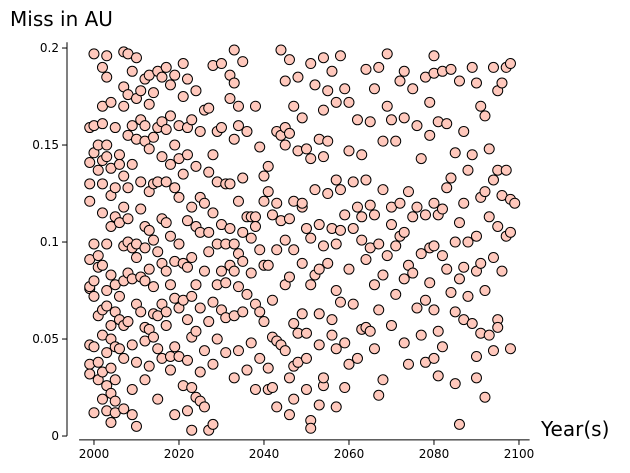  What do you see at coordinates (45, 339) in the screenshot?
I see `y-tick-label: 0.05` at bounding box center [45, 339].